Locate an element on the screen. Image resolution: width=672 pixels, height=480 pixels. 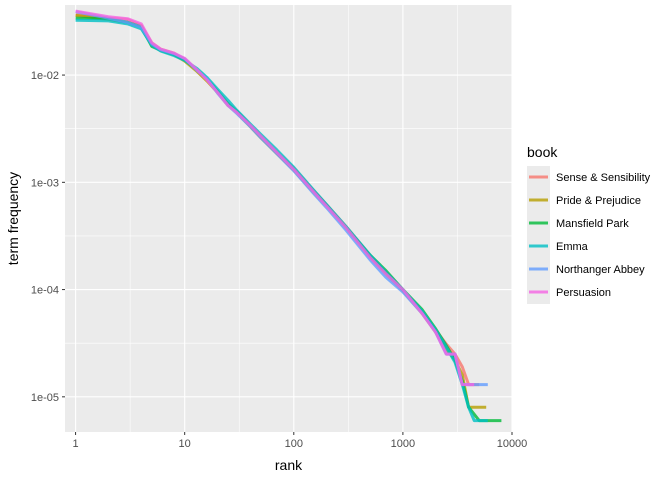
legend-label-mansfield-park: Mansfield Park is located at coordinates (592, 224).